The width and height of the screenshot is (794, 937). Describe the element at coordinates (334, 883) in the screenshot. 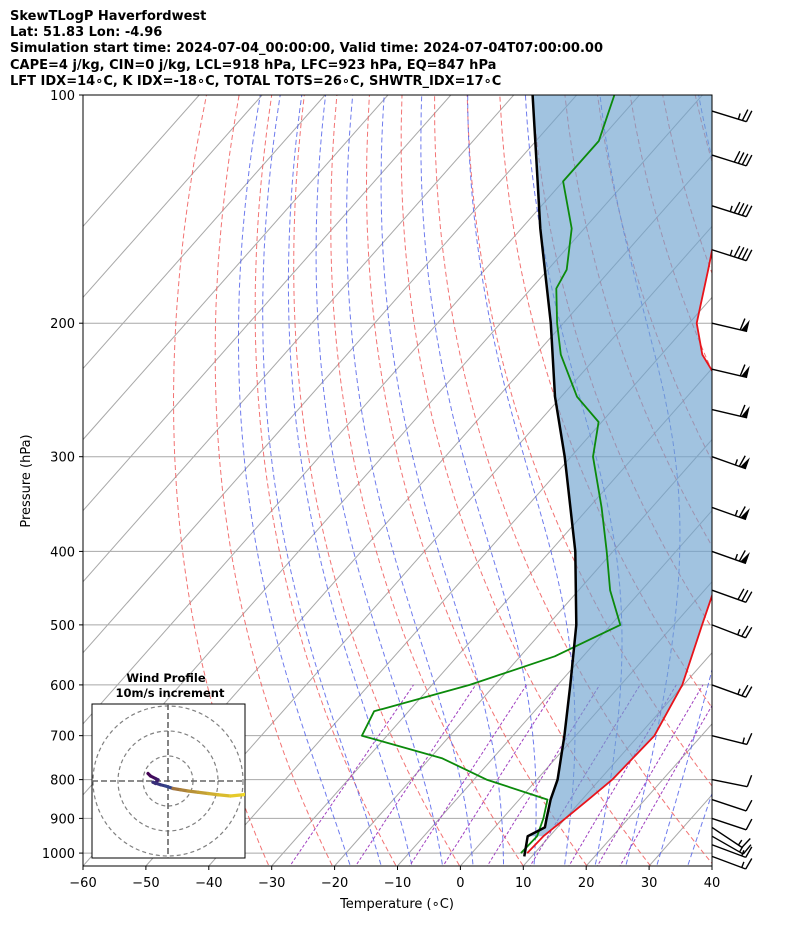

I see `x-tick-label: −20` at that location.